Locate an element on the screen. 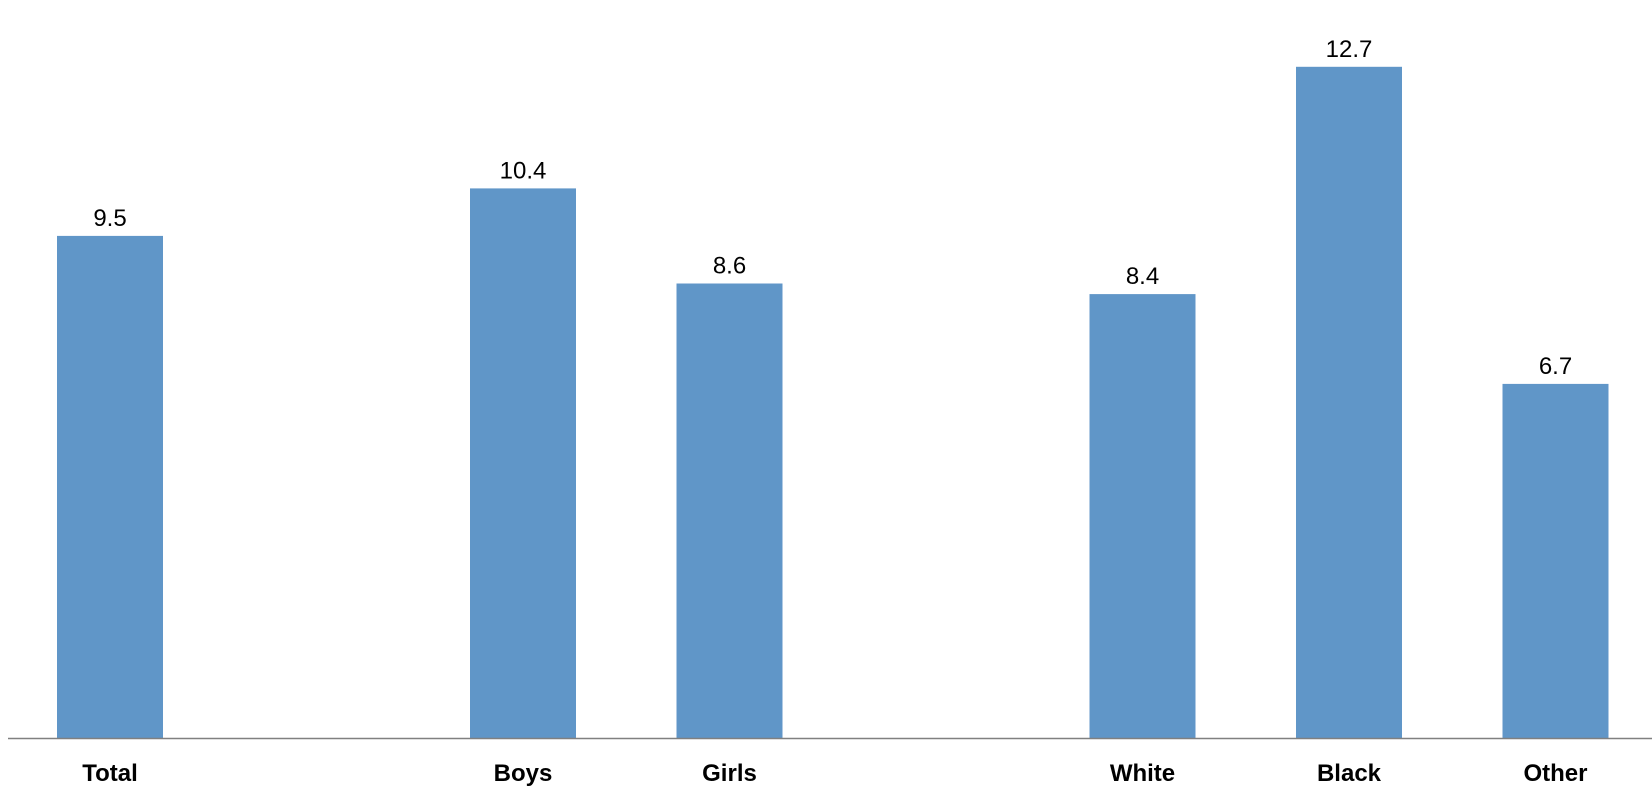  bar-boys is located at coordinates (523, 463).